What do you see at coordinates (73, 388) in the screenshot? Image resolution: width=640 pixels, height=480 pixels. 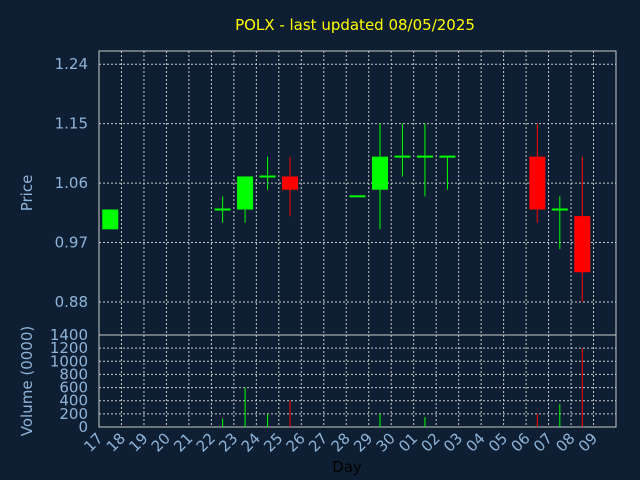 I see `volume-tick-label: 600` at bounding box center [73, 388].